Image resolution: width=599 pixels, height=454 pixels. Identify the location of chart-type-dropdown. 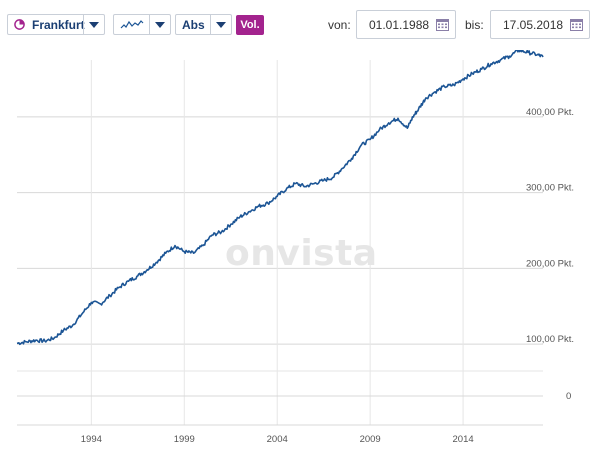
(142, 24).